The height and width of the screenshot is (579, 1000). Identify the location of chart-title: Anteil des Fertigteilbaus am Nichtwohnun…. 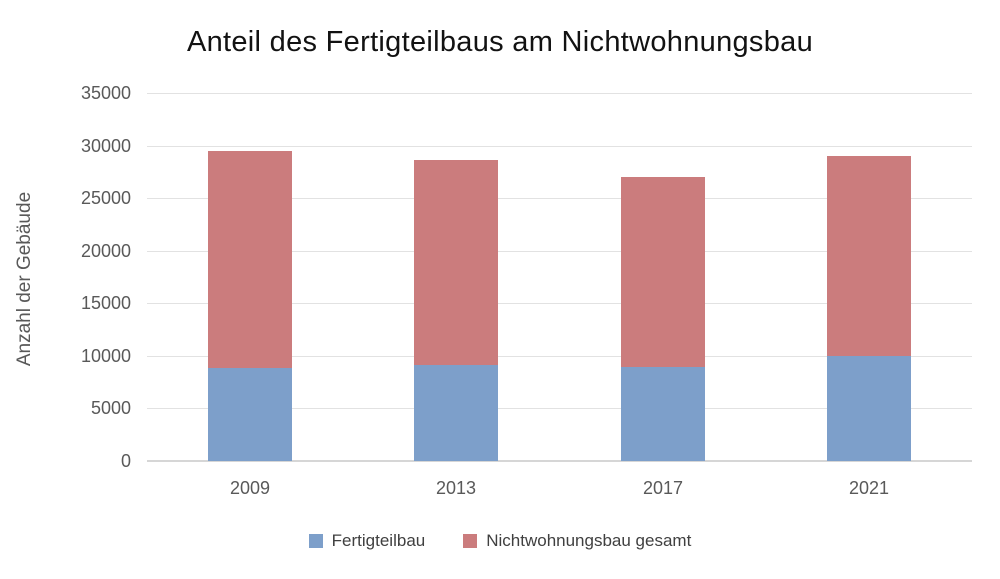
(500, 42).